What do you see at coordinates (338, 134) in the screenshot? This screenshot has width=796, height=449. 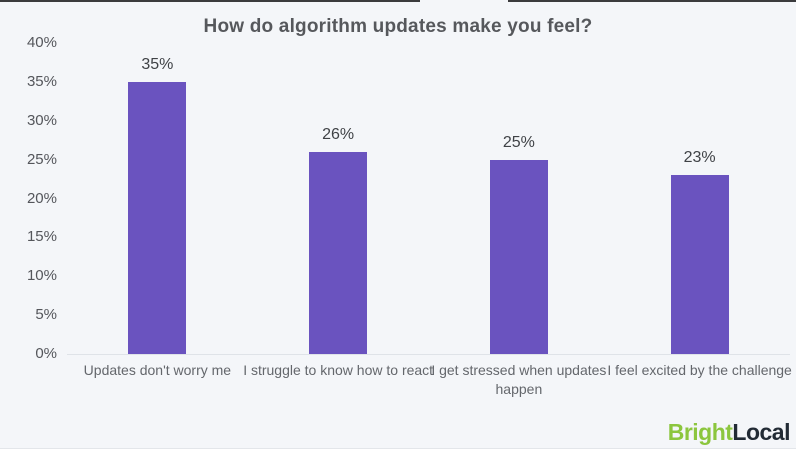 I see `bar-value-label: 26%` at bounding box center [338, 134].